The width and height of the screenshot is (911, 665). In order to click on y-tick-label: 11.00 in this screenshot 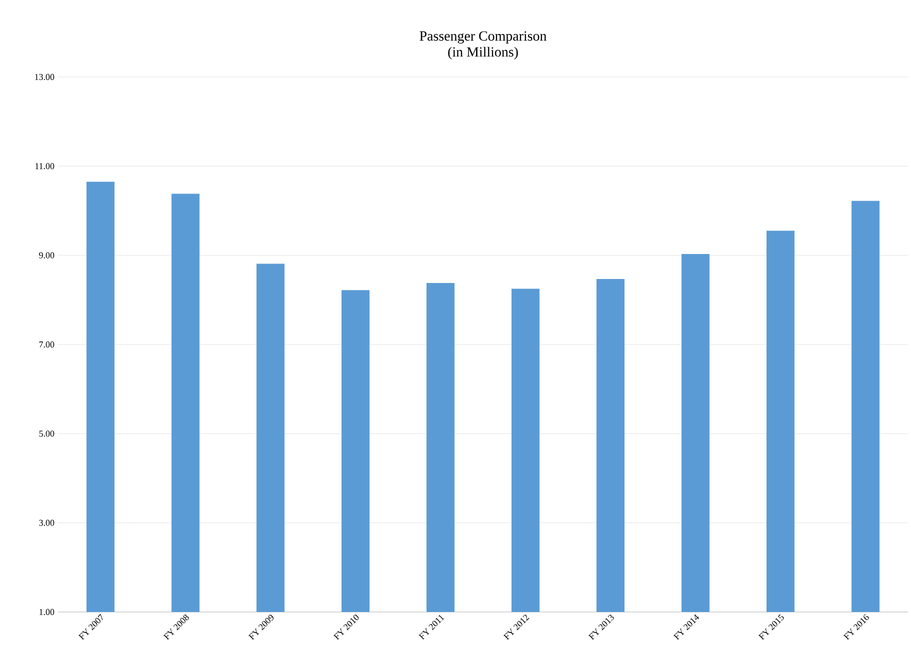, I will do `click(44, 166)`.